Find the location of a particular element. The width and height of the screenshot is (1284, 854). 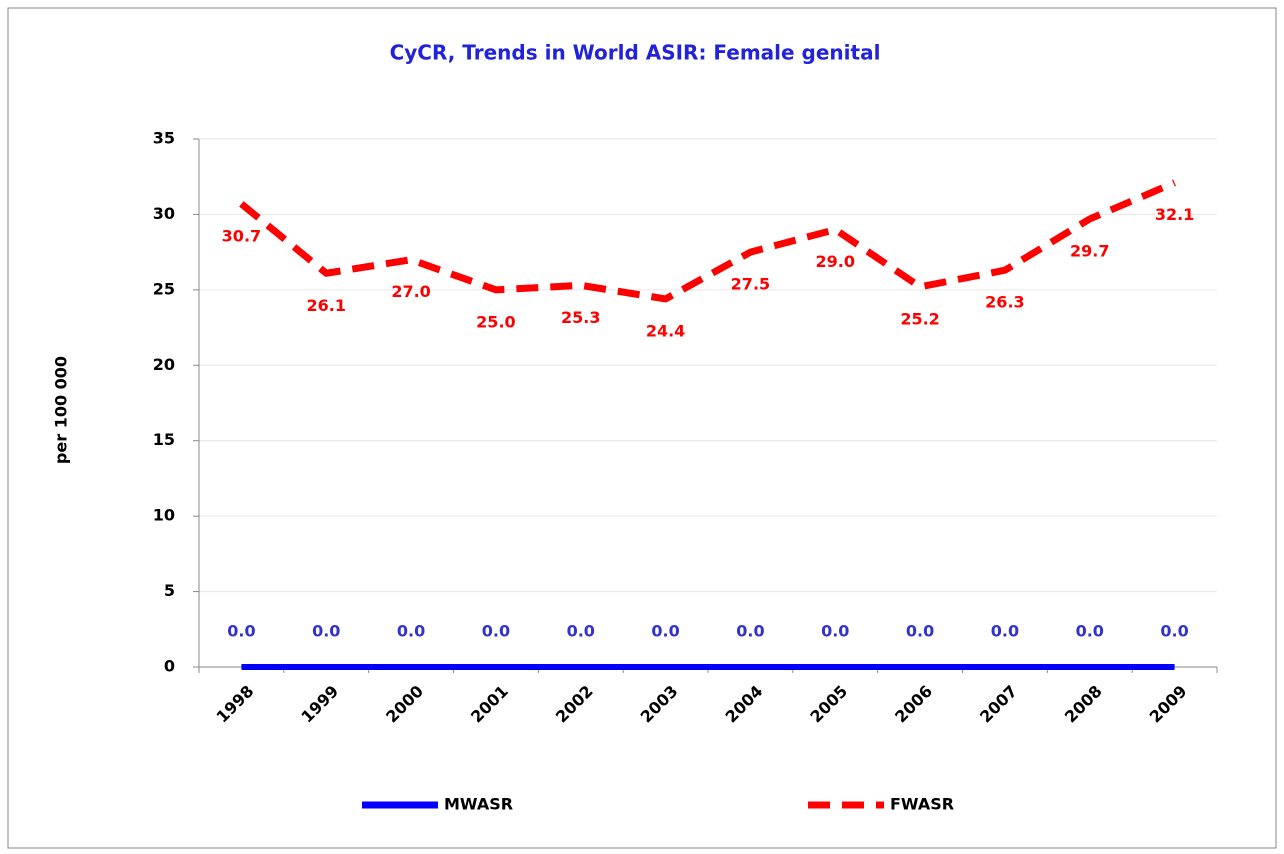

data-label: 26.1 is located at coordinates (326, 305).